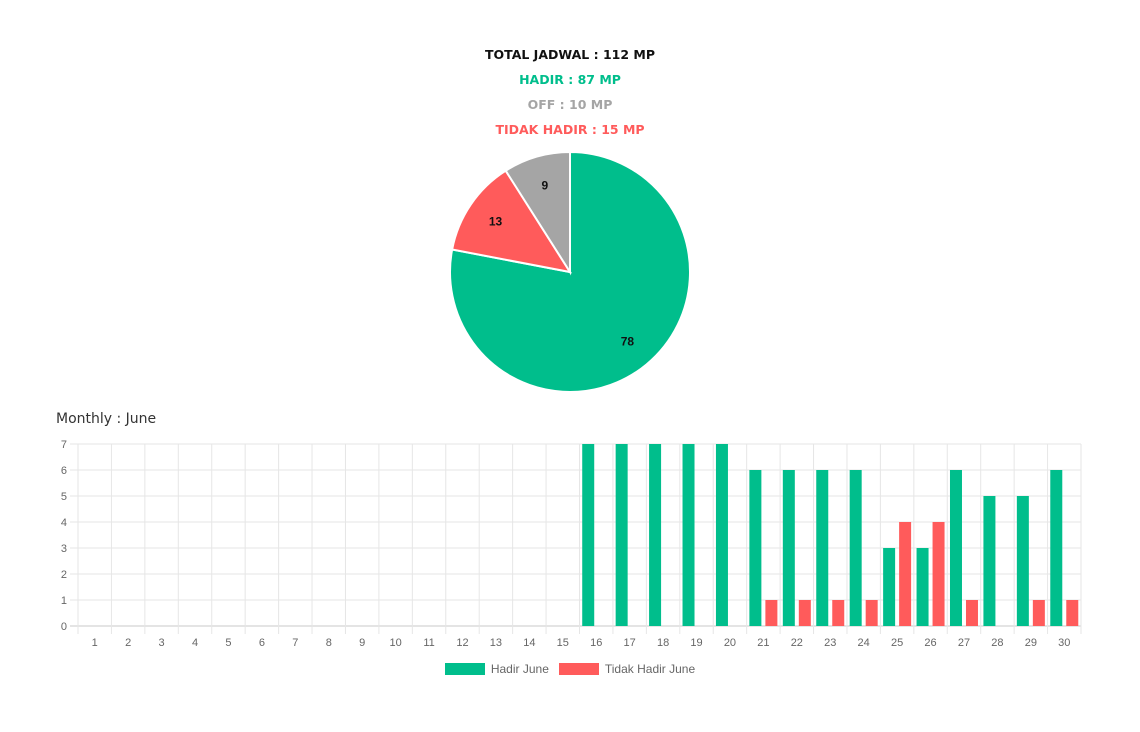  I want to click on legend-item-tidak-hadir: Tidak Hadir June, so click(627, 669).